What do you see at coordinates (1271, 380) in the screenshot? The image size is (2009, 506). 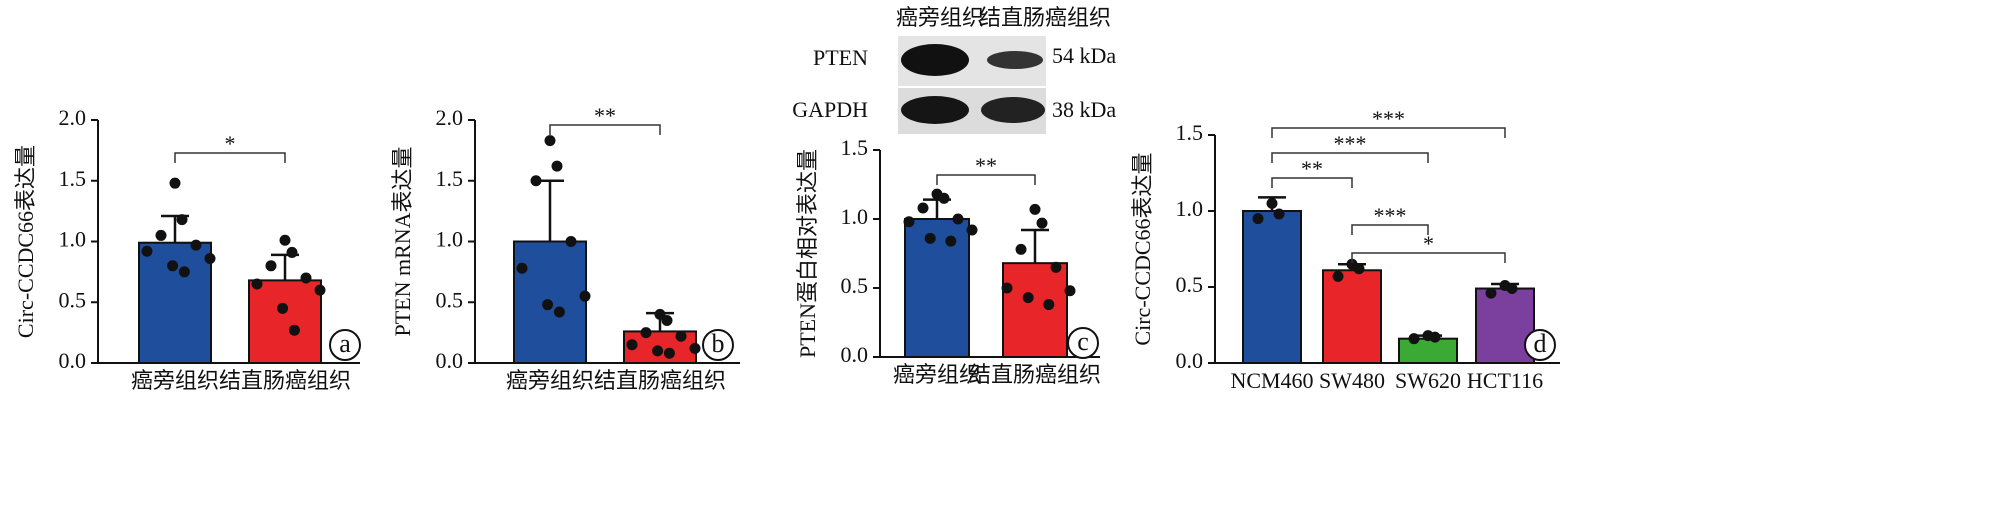 I see `x-tick-label: NCM460` at bounding box center [1271, 380].